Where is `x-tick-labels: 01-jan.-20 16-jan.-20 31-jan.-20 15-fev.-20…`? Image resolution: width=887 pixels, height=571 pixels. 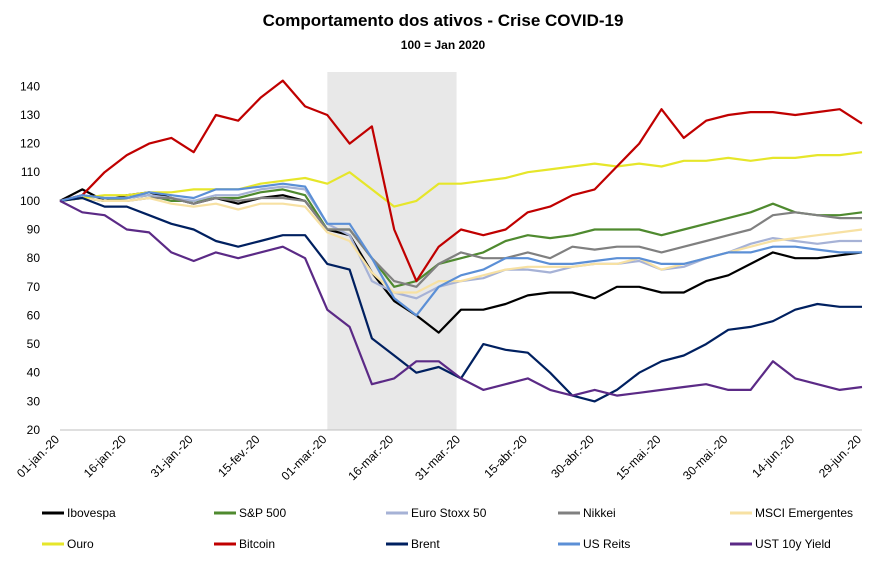 x-tick-labels: 01-jan.-20 16-jan.-20 31-jan.-20 15-fev.-20… is located at coordinates (439, 457).